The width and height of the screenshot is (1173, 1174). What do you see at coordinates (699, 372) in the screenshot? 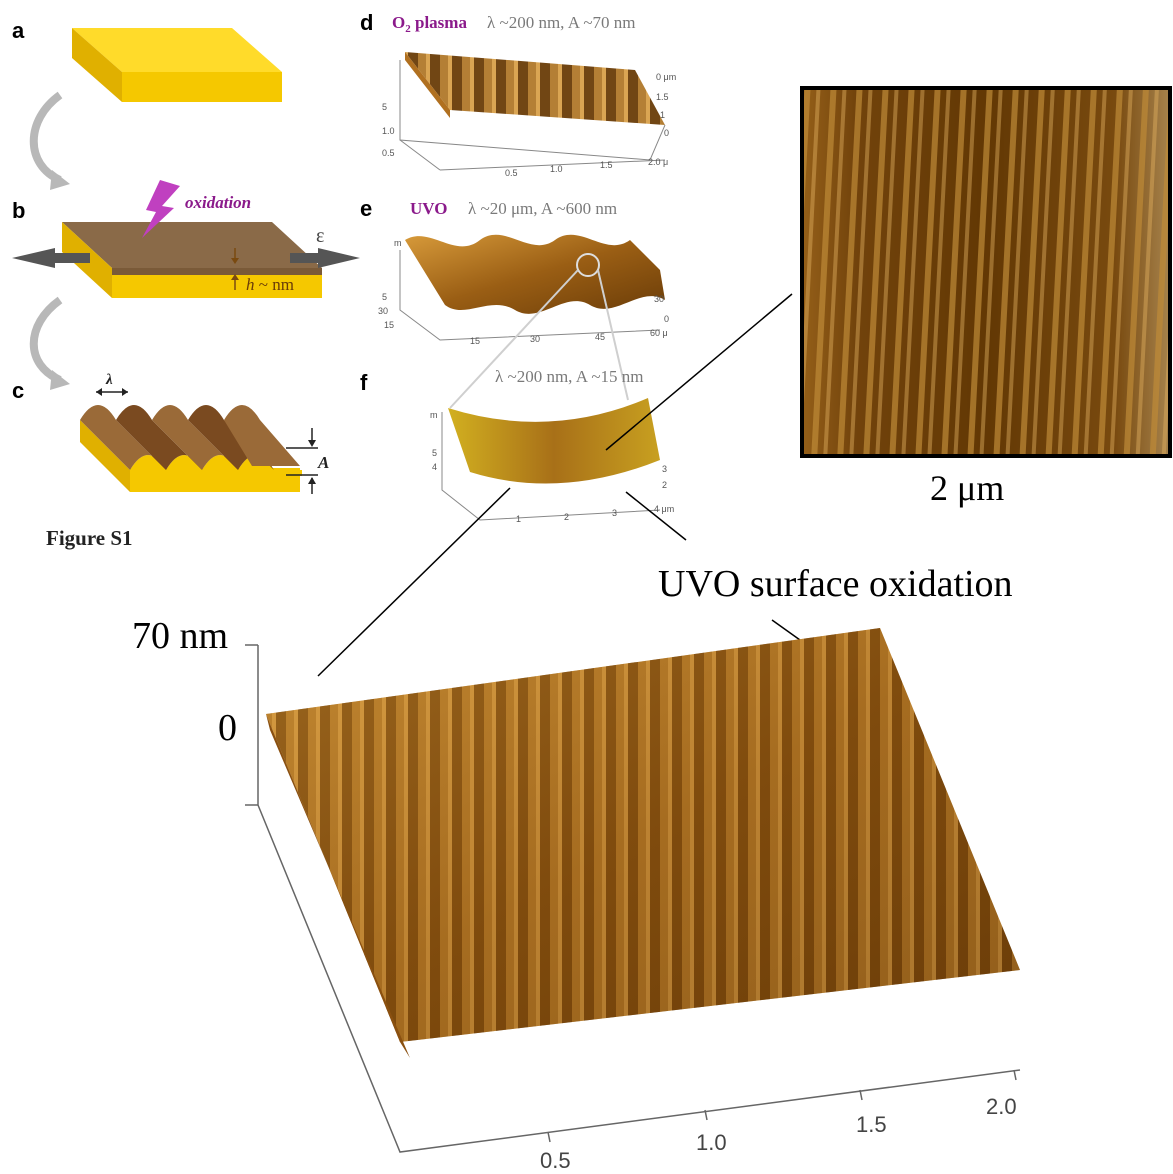
I see `connector-to-afm` at bounding box center [699, 372].